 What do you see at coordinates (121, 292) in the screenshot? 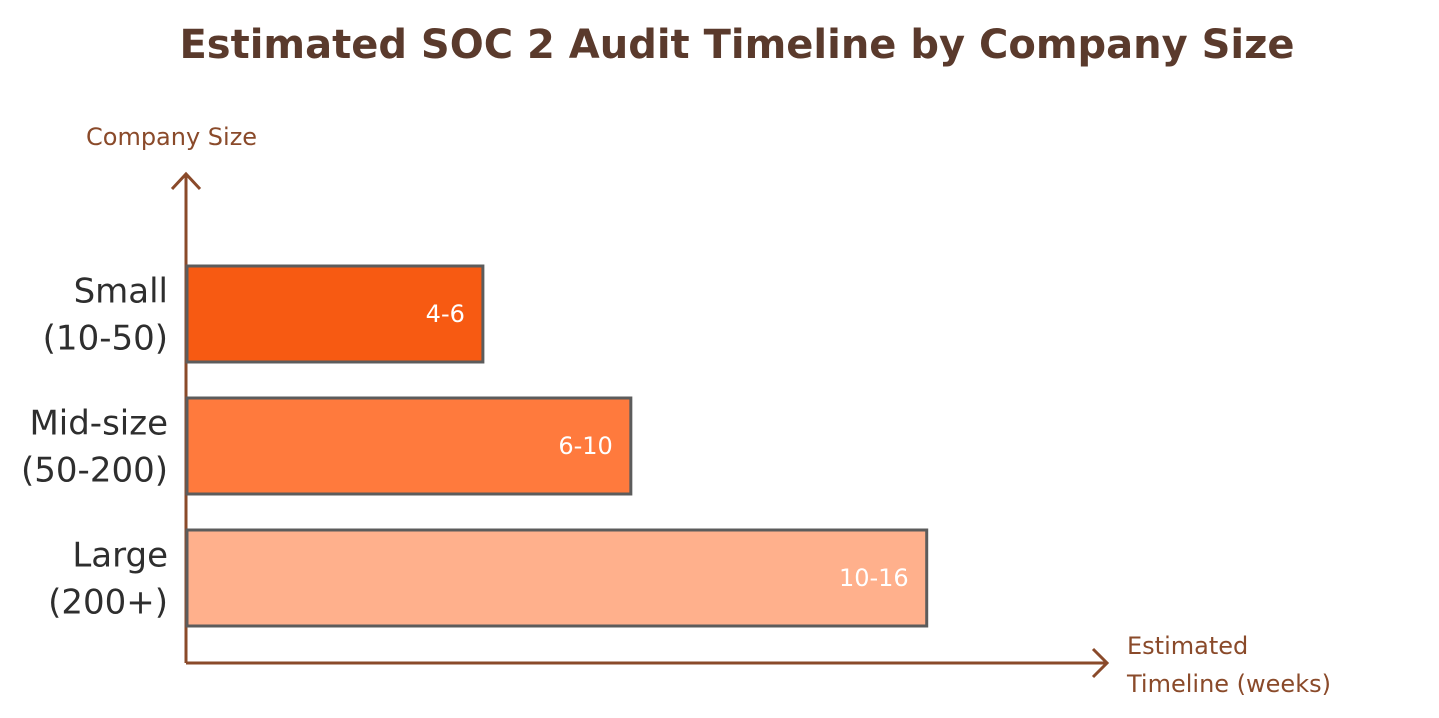
I see `category-label-0-line-0: Small` at bounding box center [121, 292].